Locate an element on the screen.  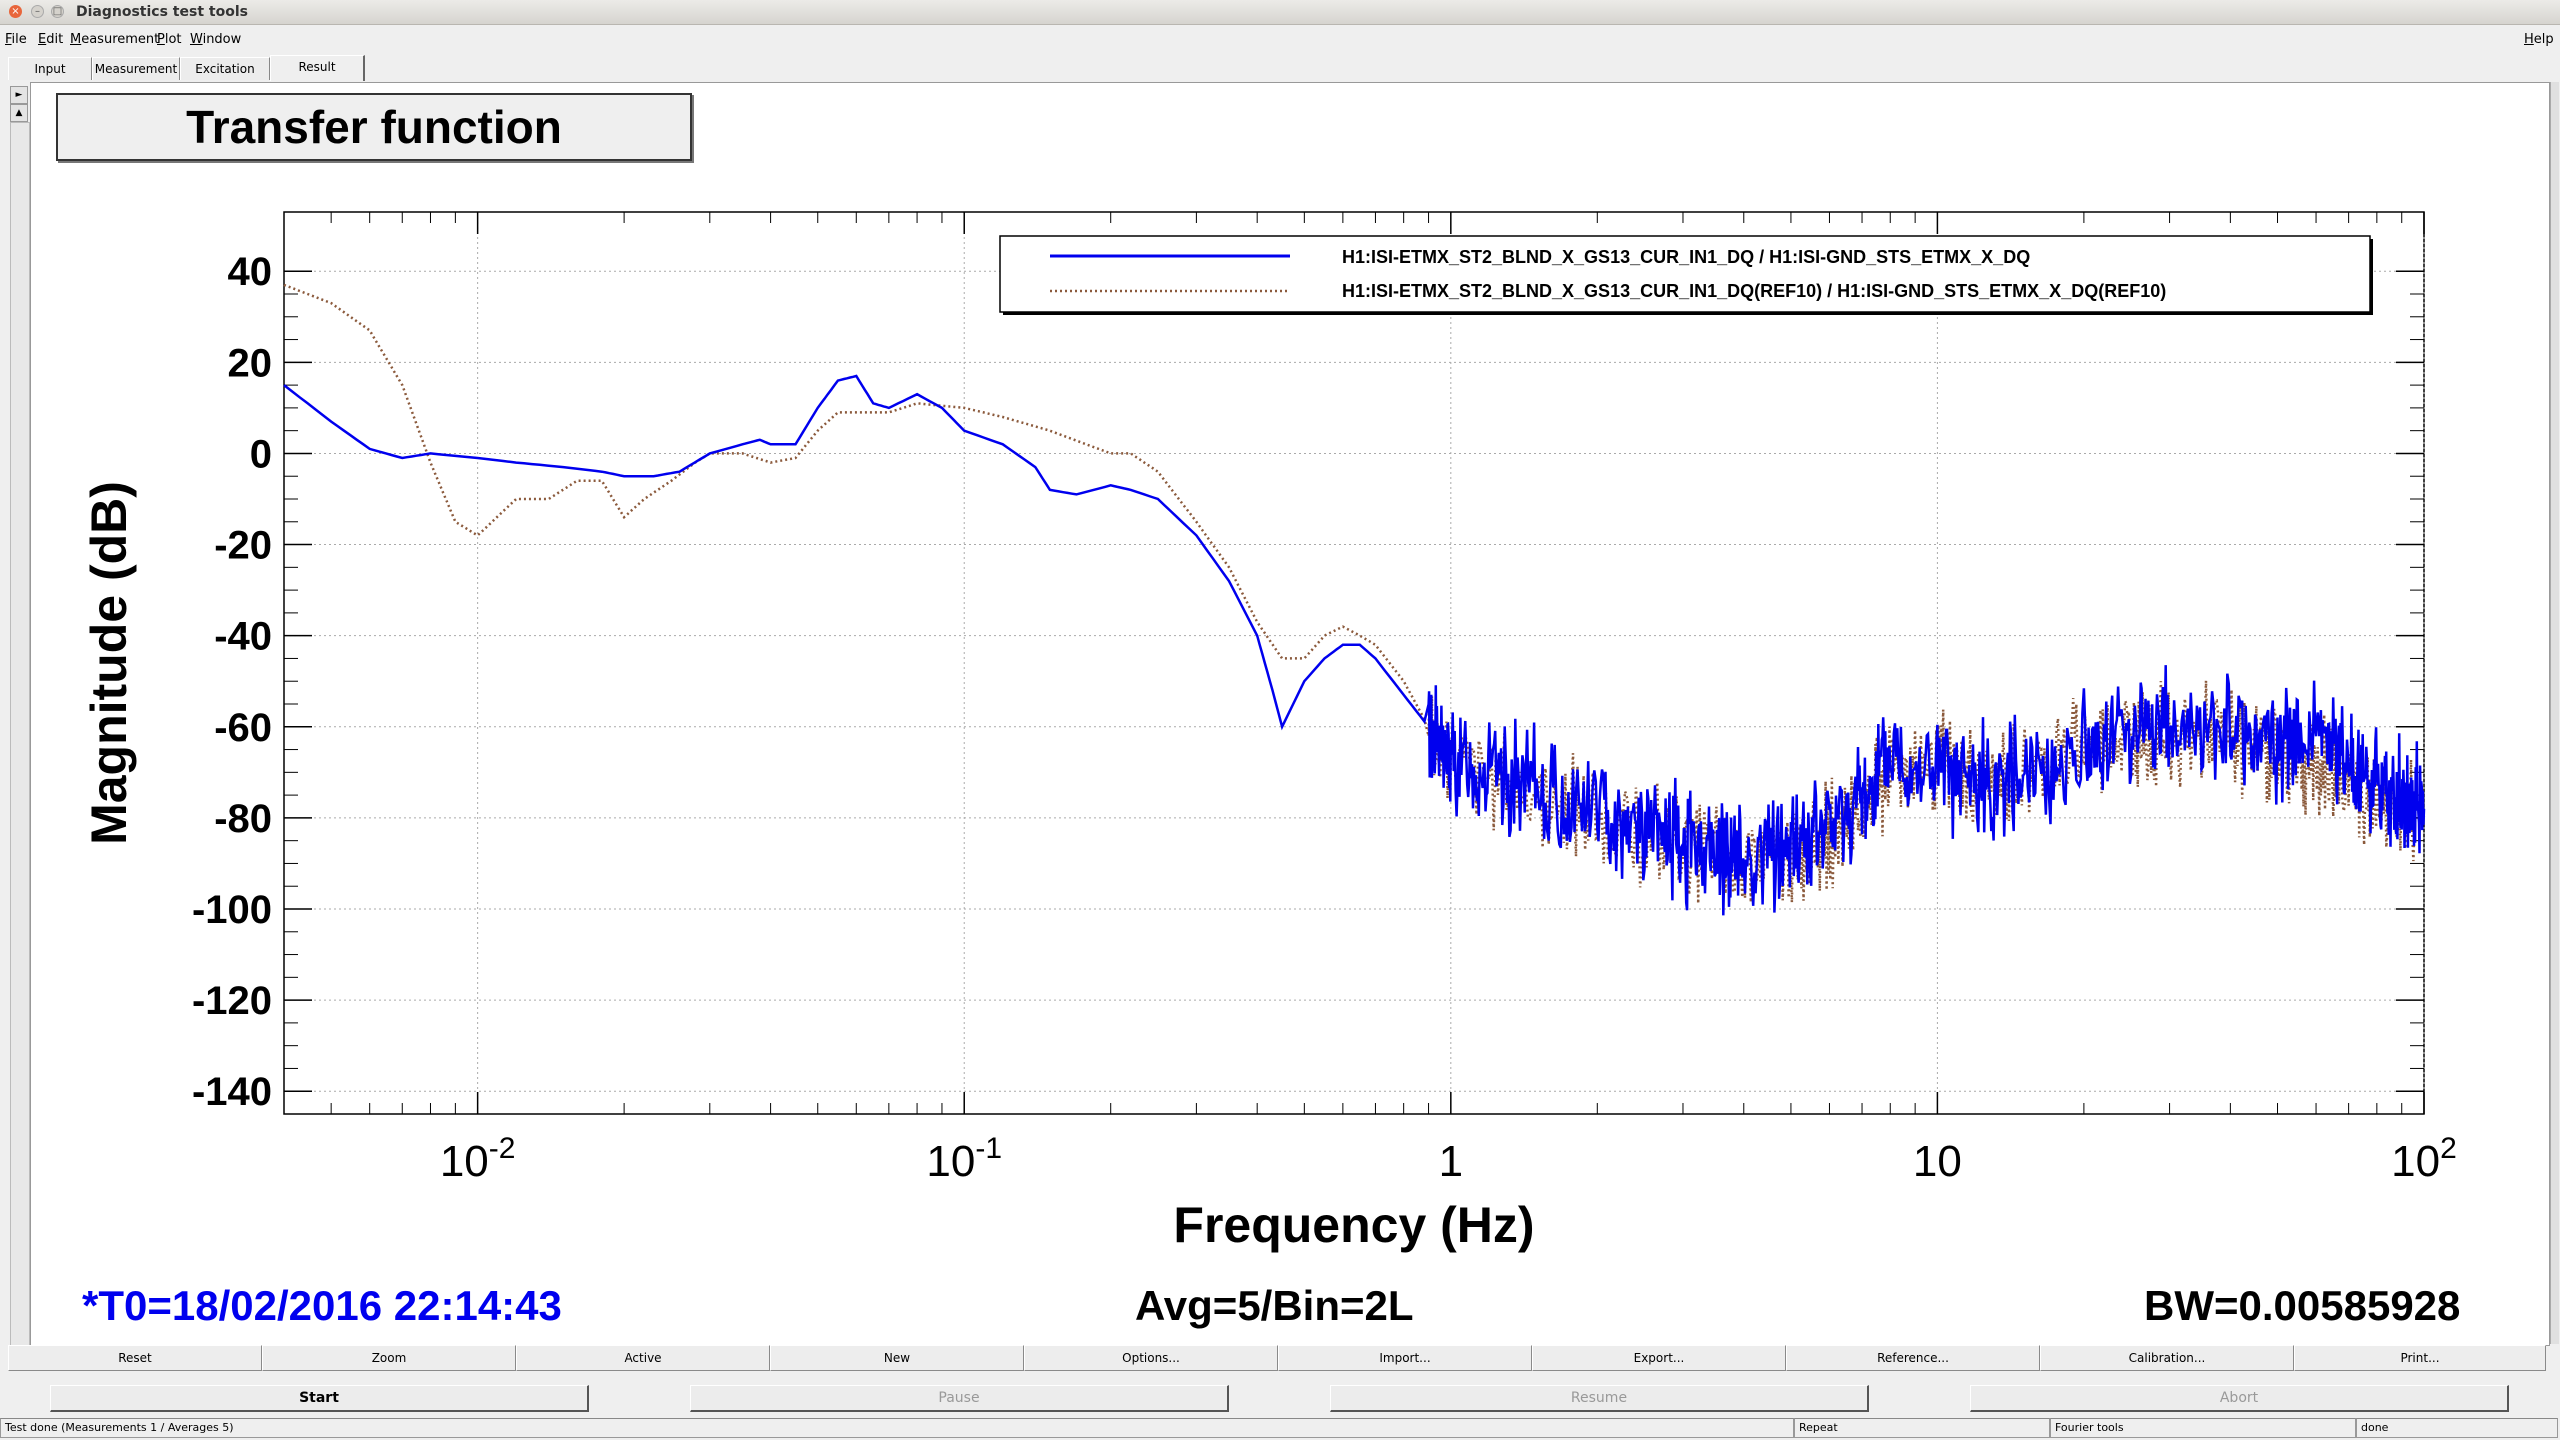
close-icon: × is located at coordinates (15, 11).